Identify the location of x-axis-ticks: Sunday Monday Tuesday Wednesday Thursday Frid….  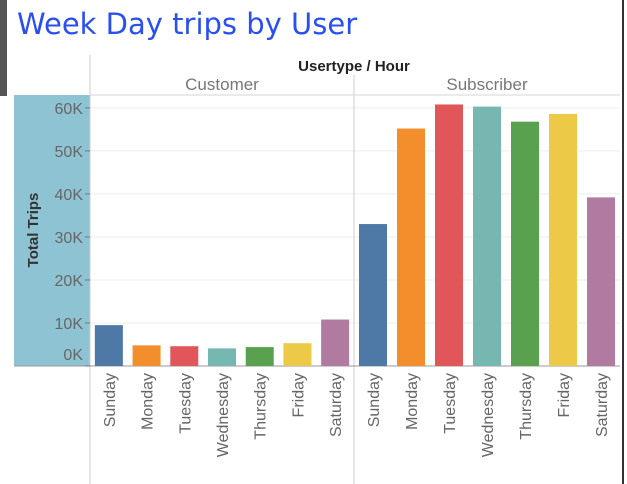
(356, 415).